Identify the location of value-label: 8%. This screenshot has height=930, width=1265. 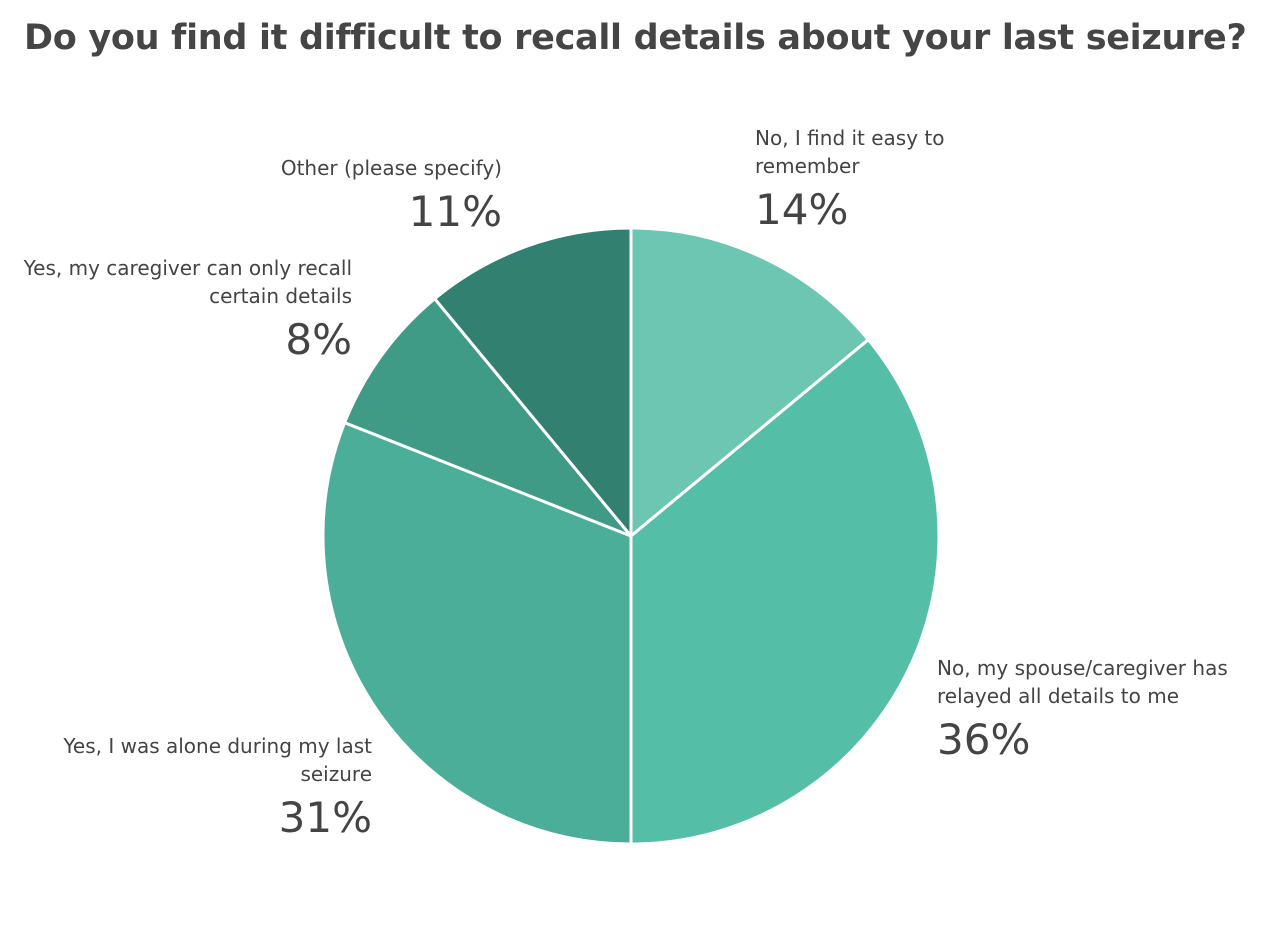
(318, 339).